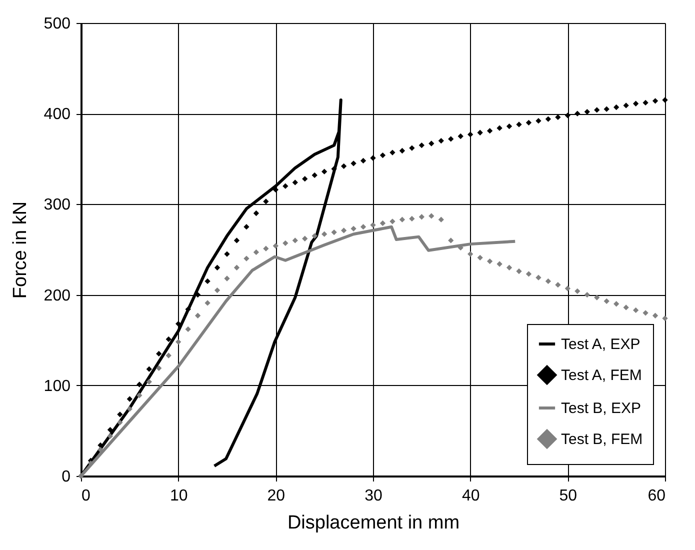 This screenshot has width=695, height=550. I want to click on y-tick-label: 500, so click(57, 24).